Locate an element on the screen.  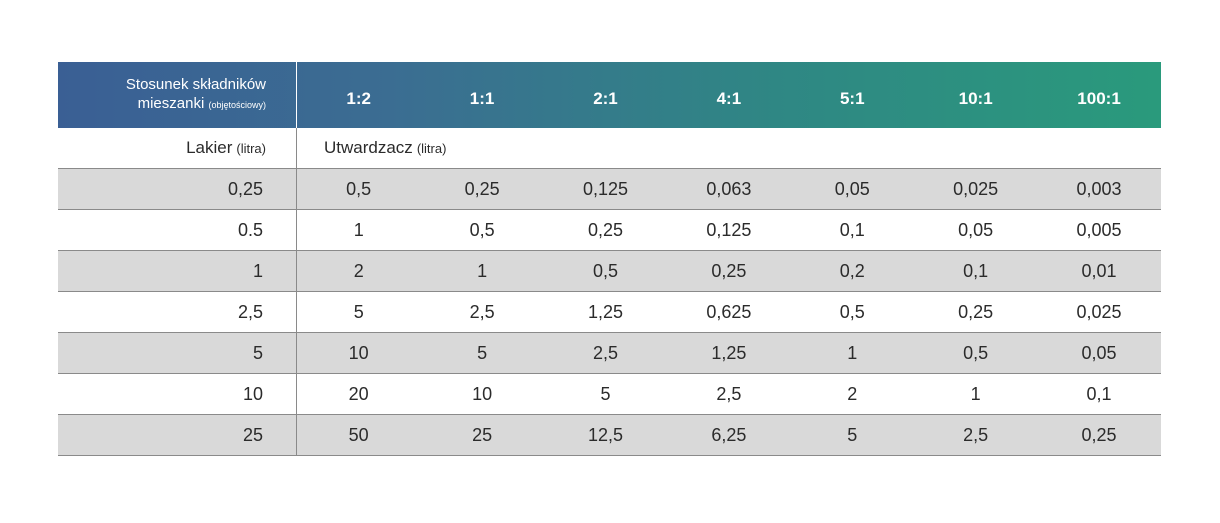
table-row: 0.5 1 0,5 0,25 0,125 0,1 0,05 0,005 is located at coordinates (609, 230).